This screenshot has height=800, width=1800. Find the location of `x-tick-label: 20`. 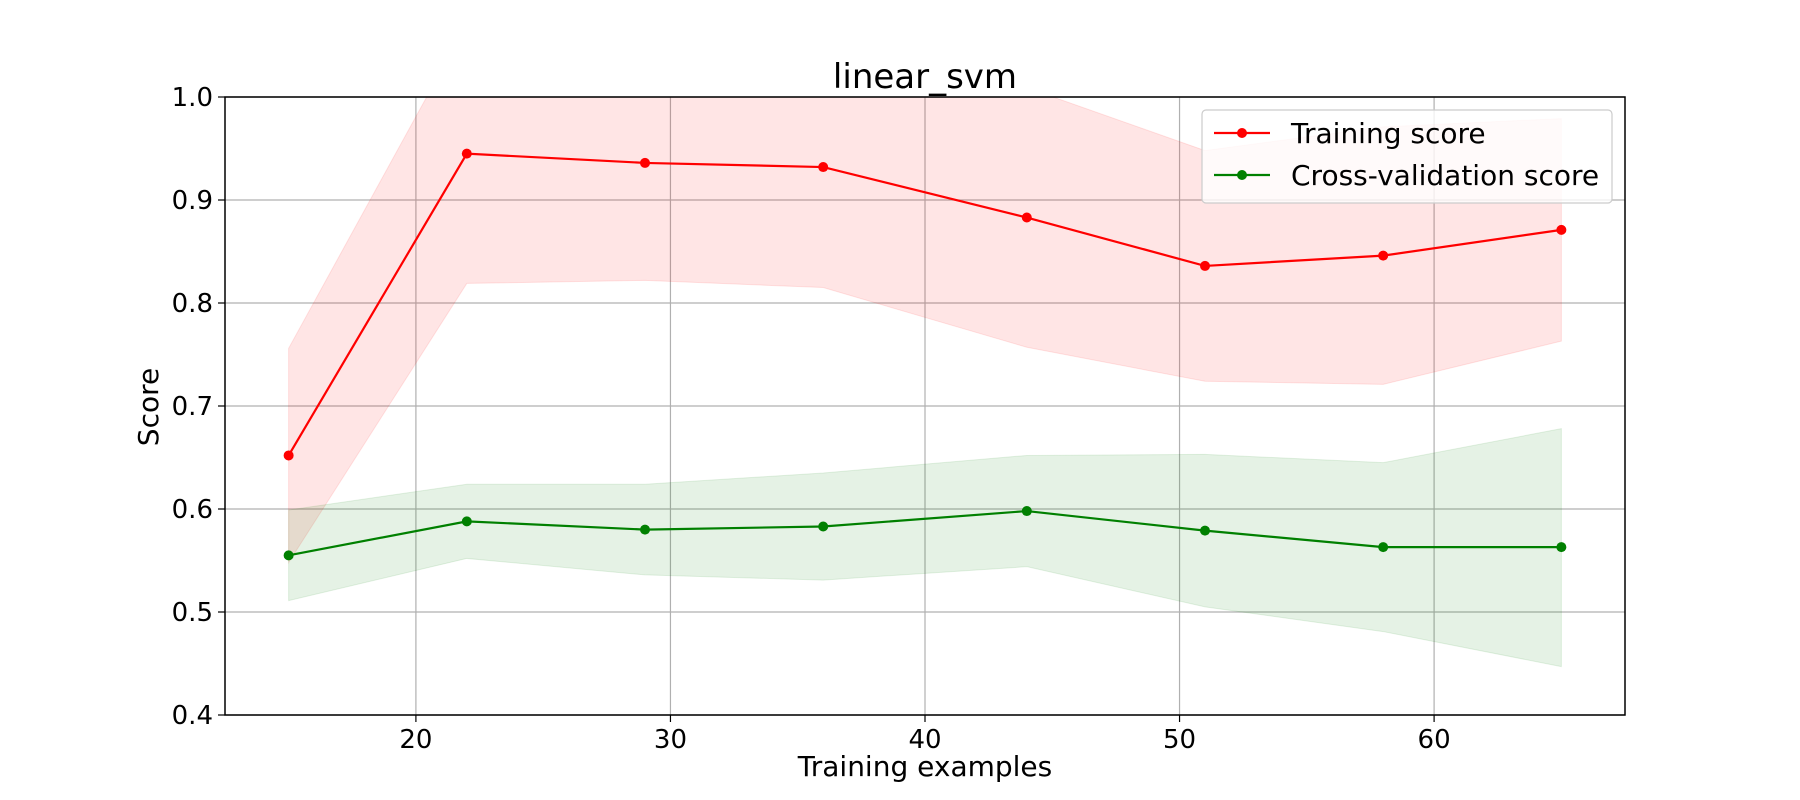

x-tick-label: 20 is located at coordinates (415, 740).